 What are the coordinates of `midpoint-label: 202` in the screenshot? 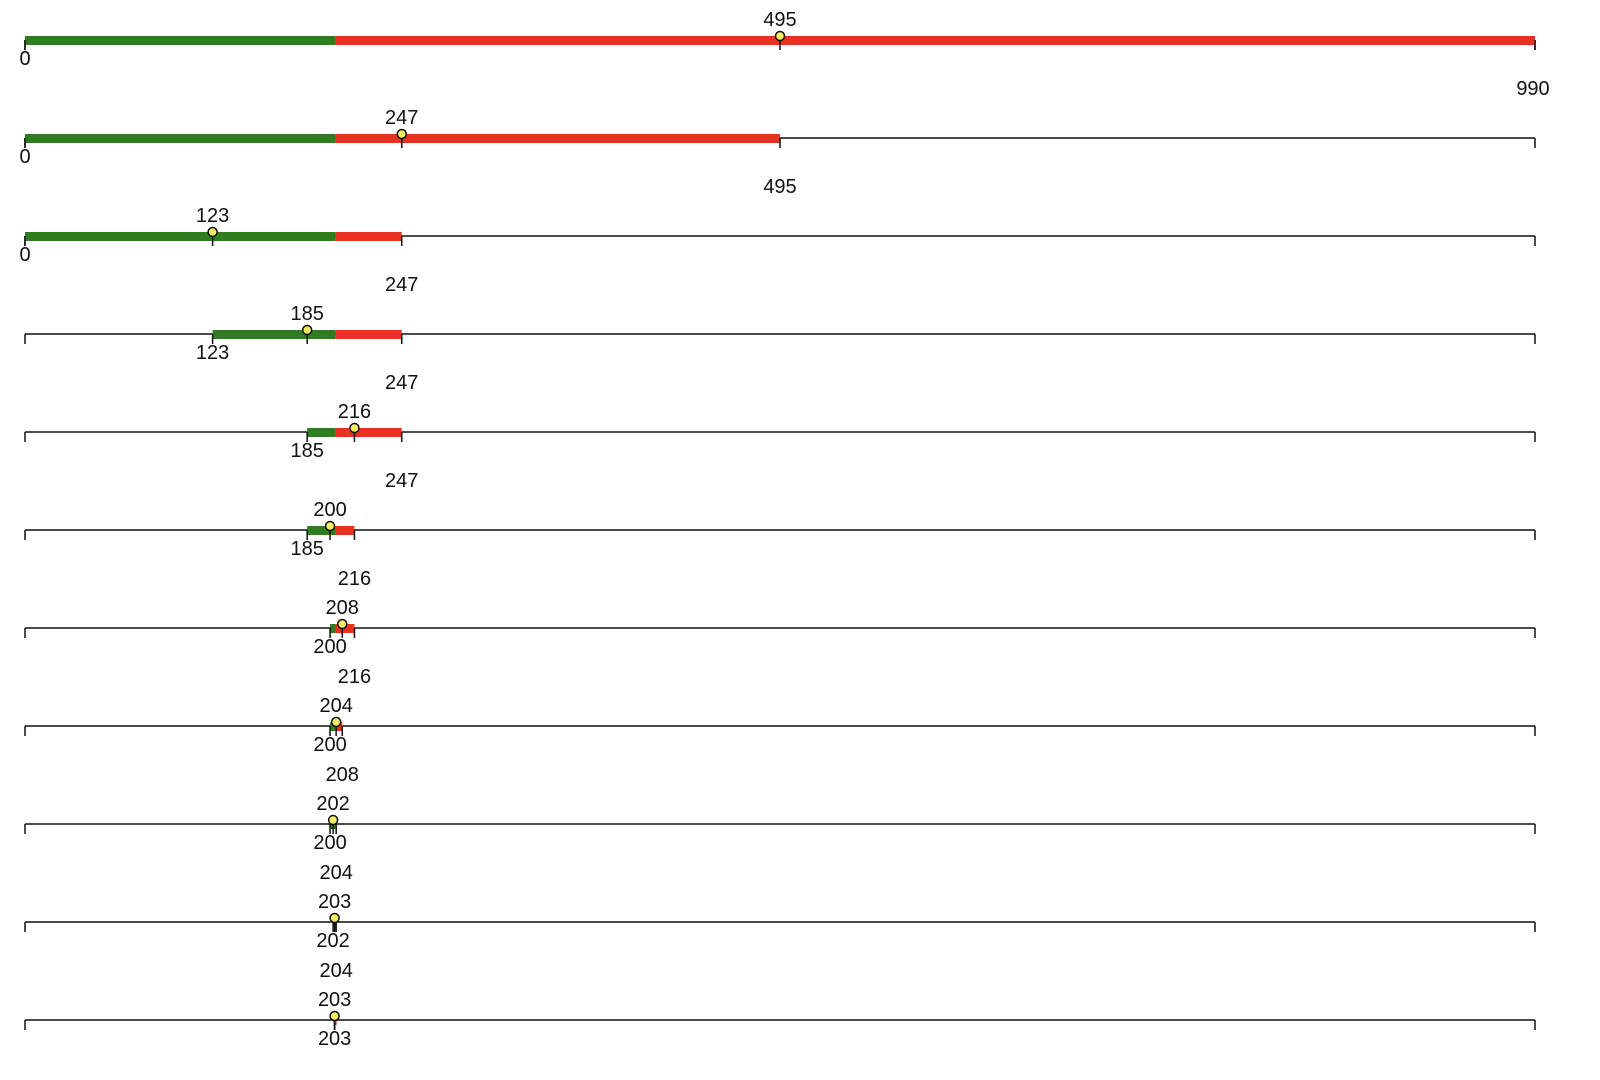 It's located at (332, 804).